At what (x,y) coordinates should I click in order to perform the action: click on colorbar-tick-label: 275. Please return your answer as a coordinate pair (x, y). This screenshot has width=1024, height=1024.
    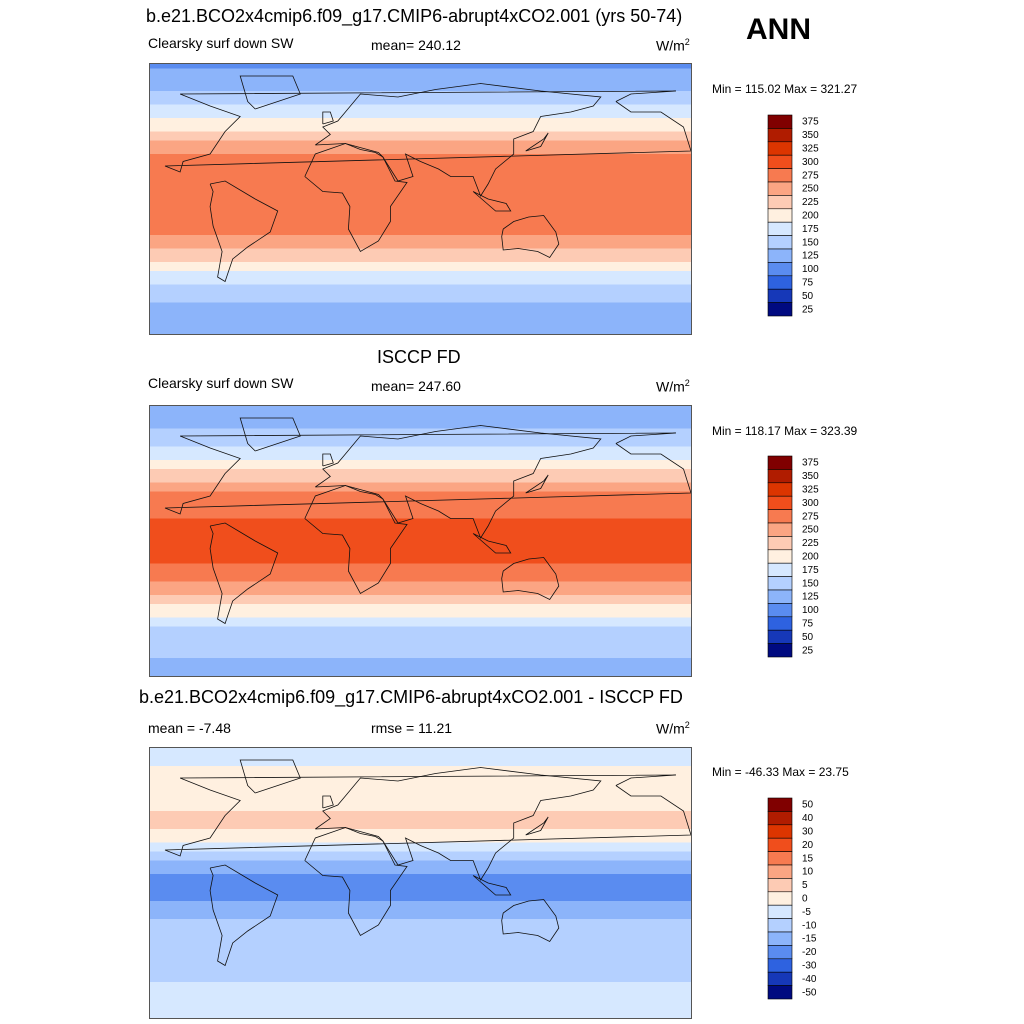
    Looking at the image, I should click on (810, 175).